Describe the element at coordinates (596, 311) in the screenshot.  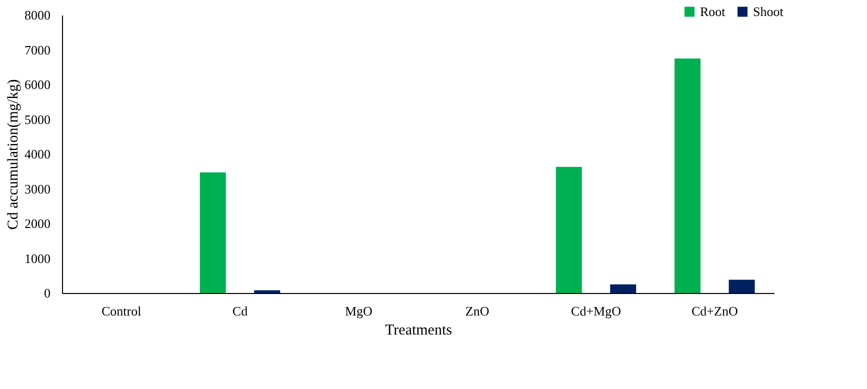
I see `x-tick-label: Cd+MgO` at that location.